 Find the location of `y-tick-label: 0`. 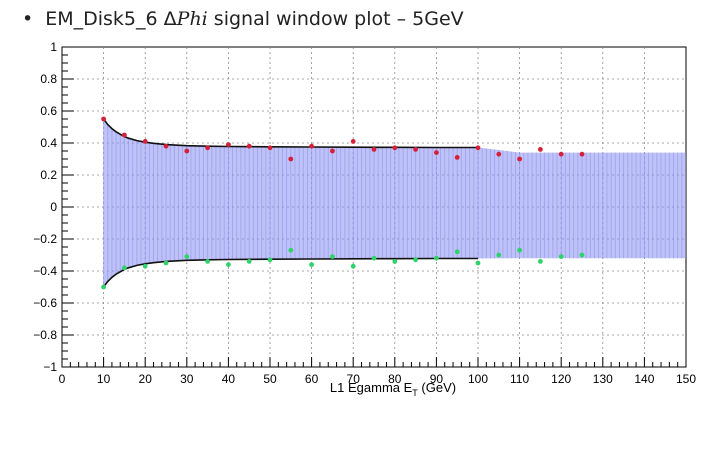

y-tick-label: 0 is located at coordinates (53, 207).